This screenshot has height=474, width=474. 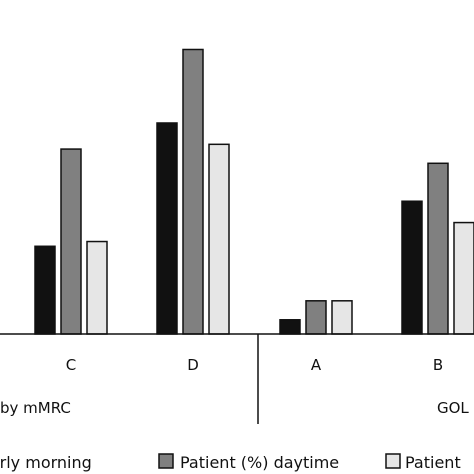 I want to click on x-tick-label-B: B, so click(x=438, y=365).